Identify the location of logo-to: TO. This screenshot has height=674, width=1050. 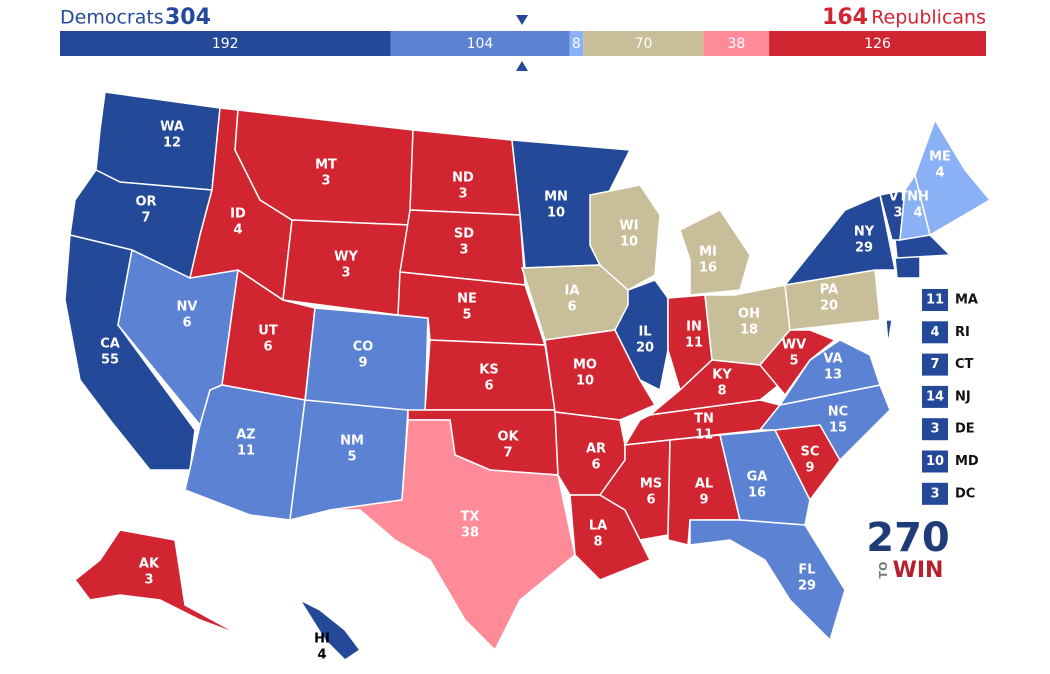
(883, 570).